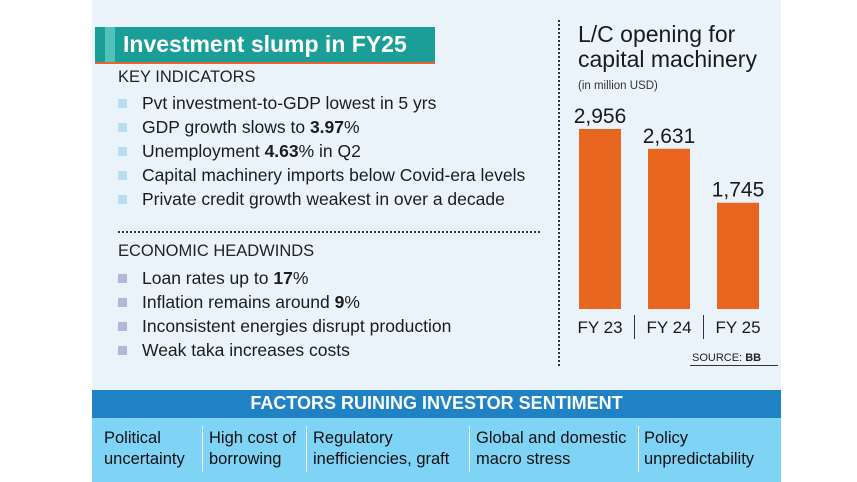  I want to click on source-underline, so click(734, 365).